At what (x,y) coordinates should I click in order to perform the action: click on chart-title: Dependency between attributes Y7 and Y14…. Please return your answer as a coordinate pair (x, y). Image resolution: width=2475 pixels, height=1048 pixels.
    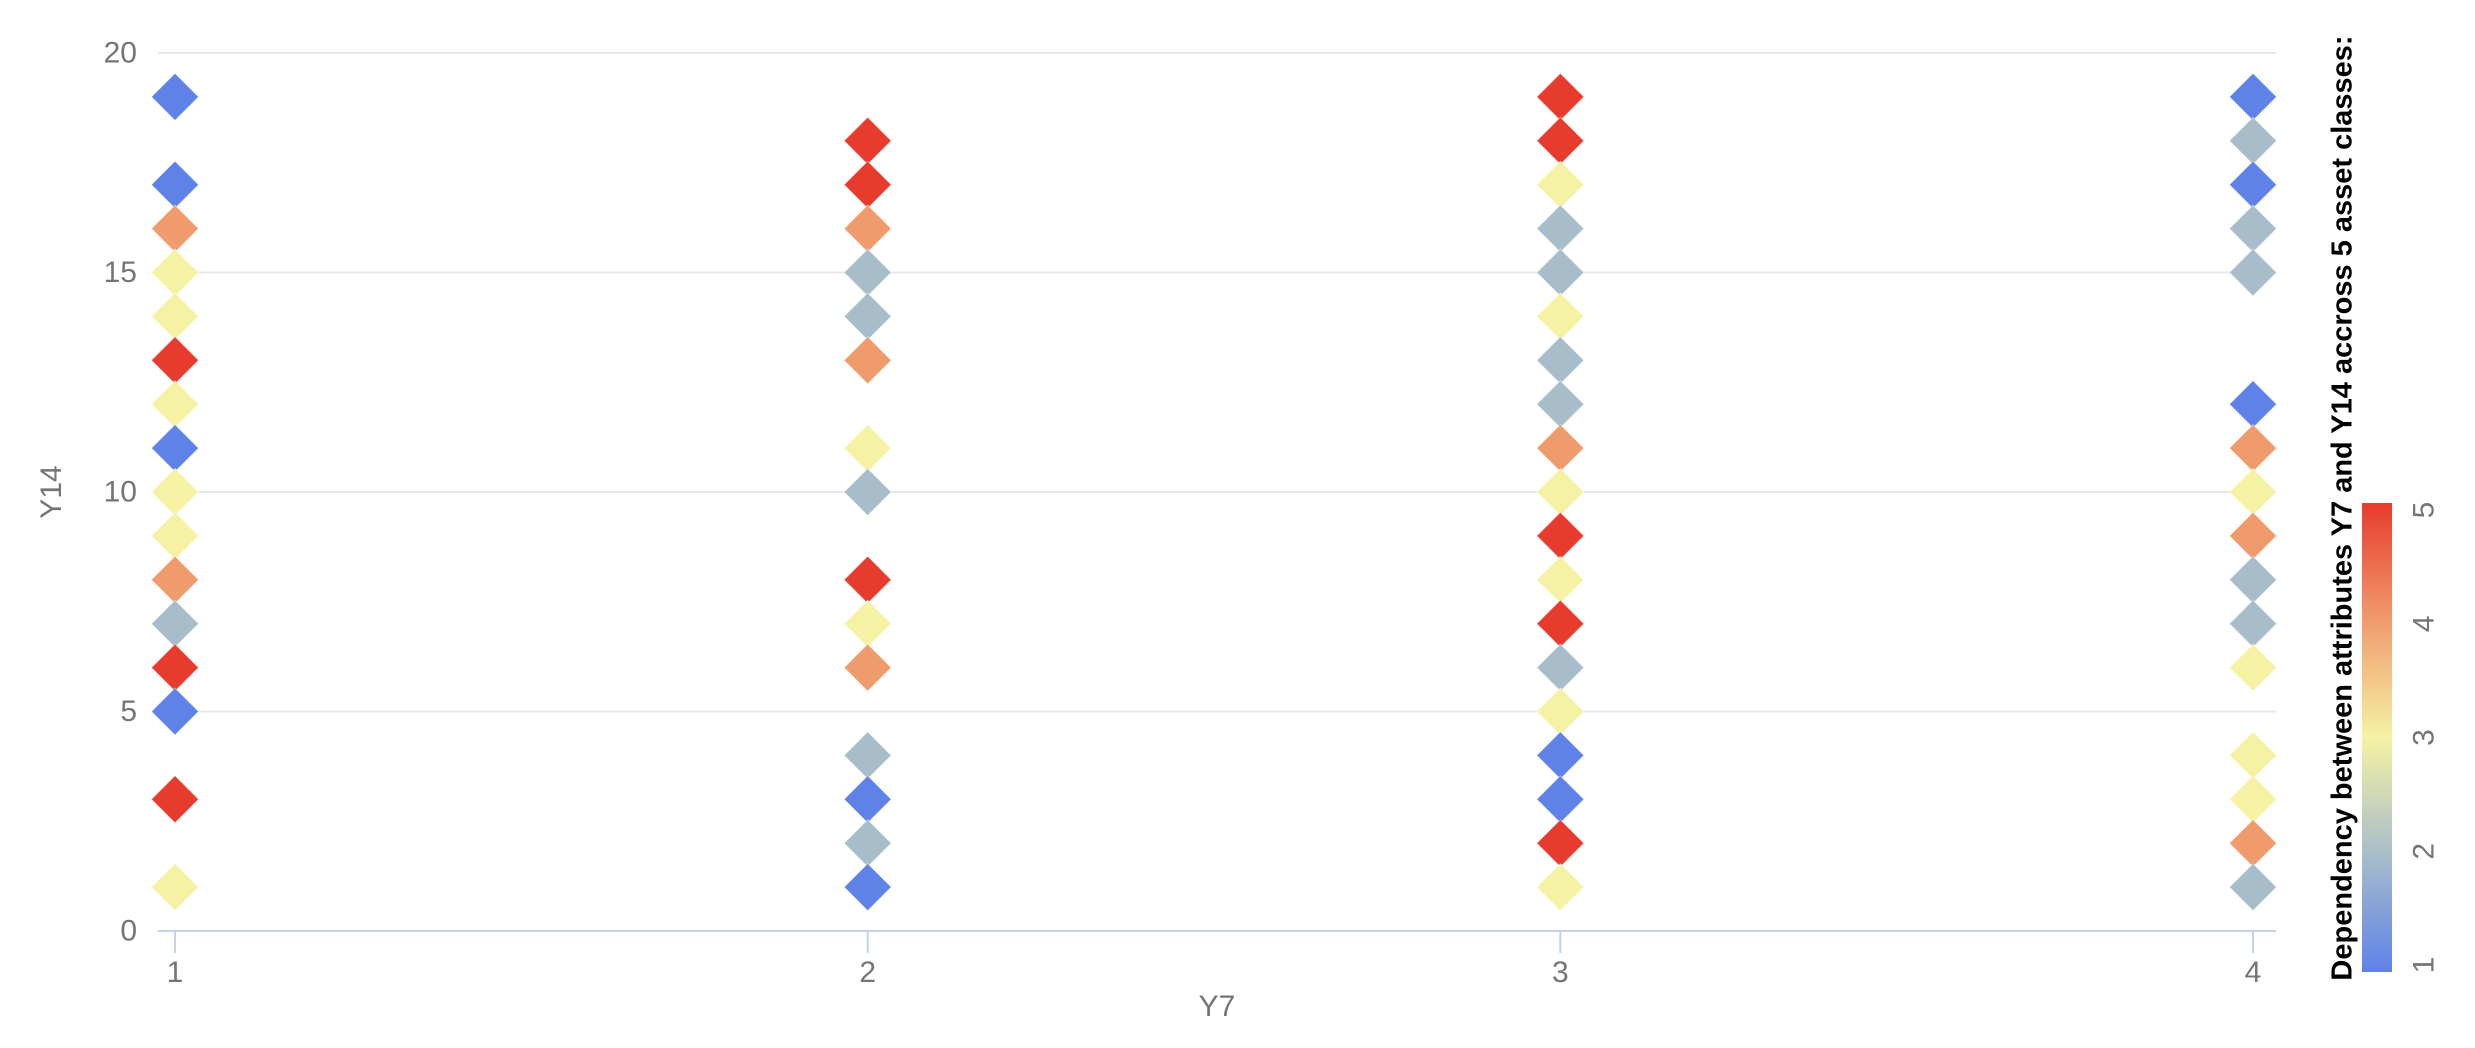
    Looking at the image, I should click on (2342, 508).